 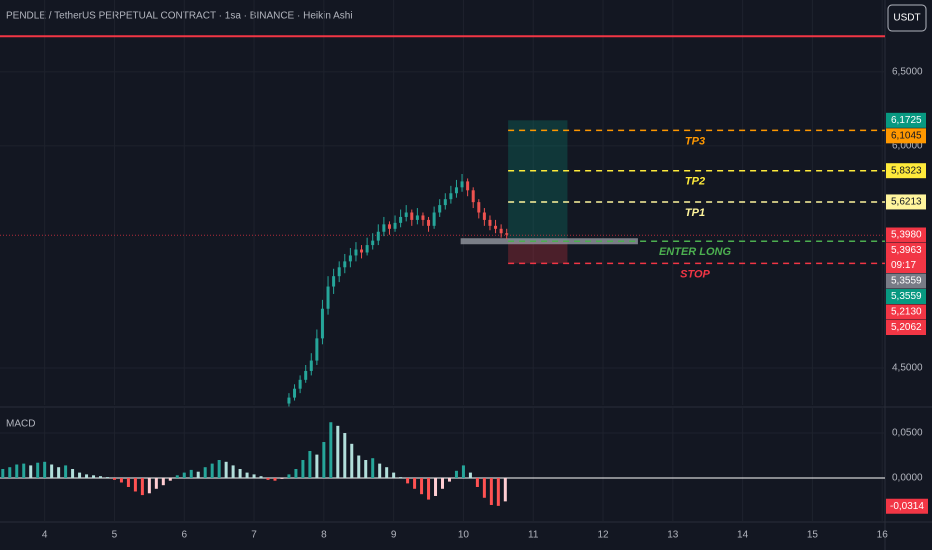 What do you see at coordinates (906, 202) in the screenshot?
I see `price-label: 5,6213` at bounding box center [906, 202].